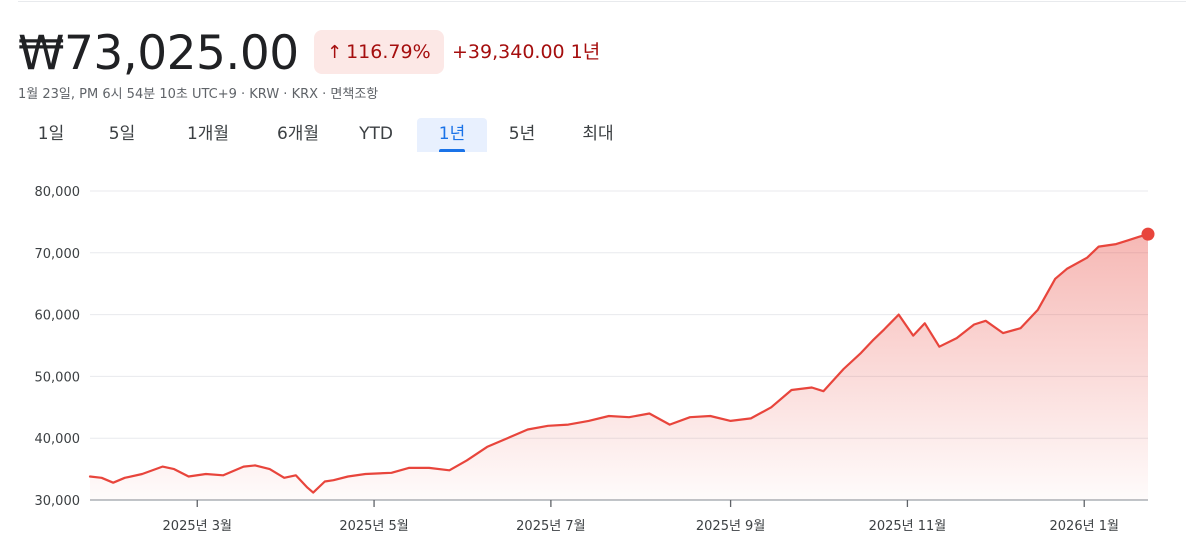 This screenshot has height=559, width=1200. What do you see at coordinates (335, 52) in the screenshot?
I see `arrow-up-icon: ↑` at bounding box center [335, 52].